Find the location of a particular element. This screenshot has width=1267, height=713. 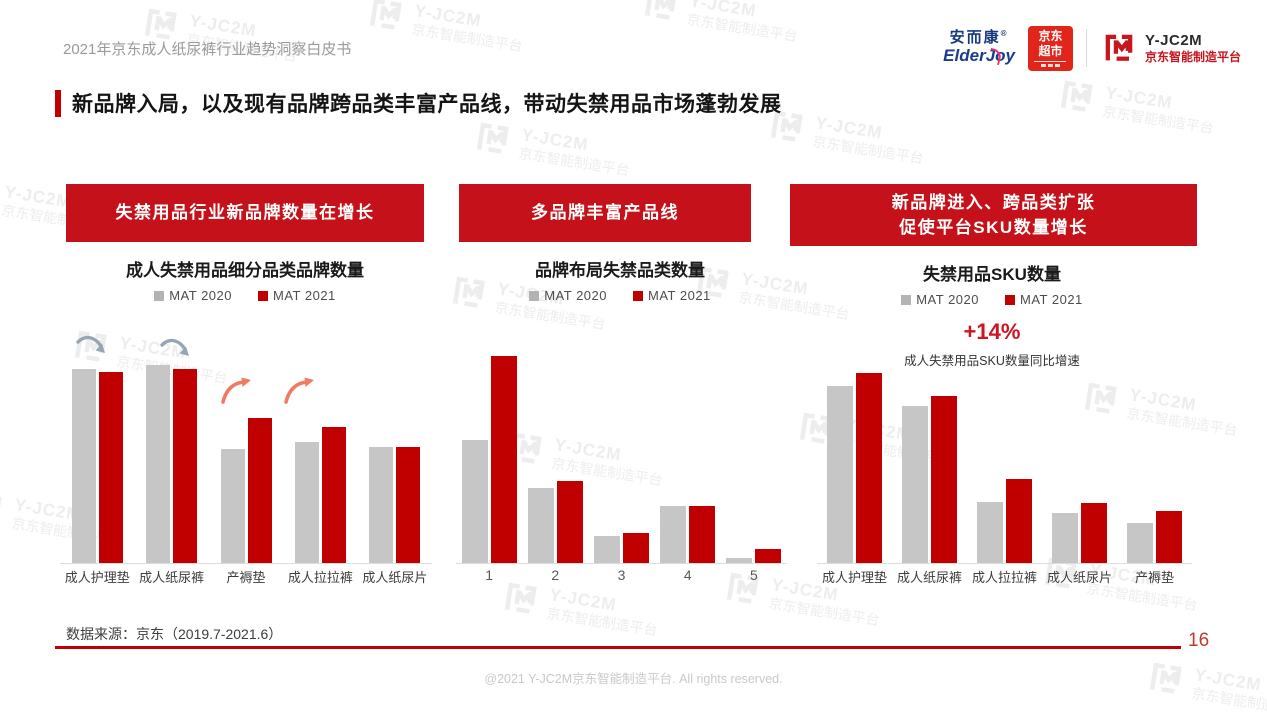

logo-divider is located at coordinates (1086, 48).